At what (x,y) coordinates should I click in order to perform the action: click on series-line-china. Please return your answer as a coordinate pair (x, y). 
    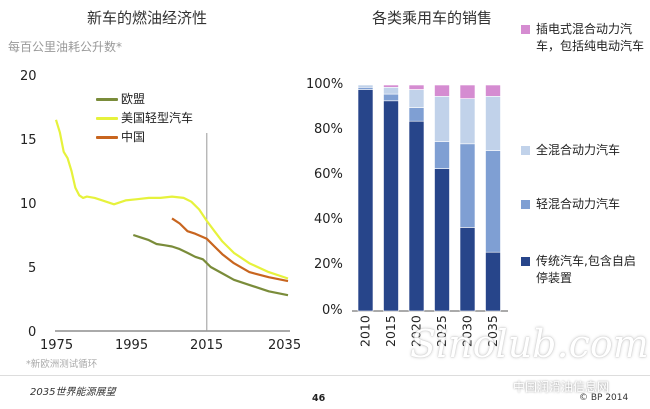
    Looking at the image, I should click on (230, 250).